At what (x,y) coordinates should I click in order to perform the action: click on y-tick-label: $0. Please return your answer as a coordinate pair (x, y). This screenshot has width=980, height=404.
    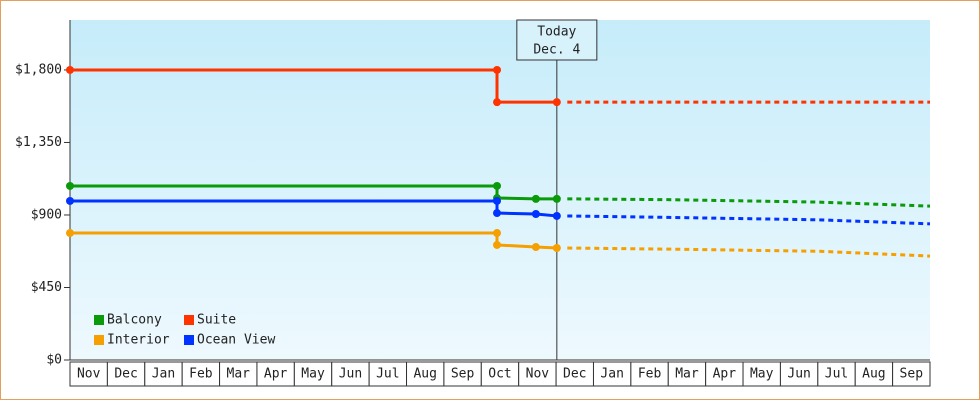
    Looking at the image, I should click on (54, 360).